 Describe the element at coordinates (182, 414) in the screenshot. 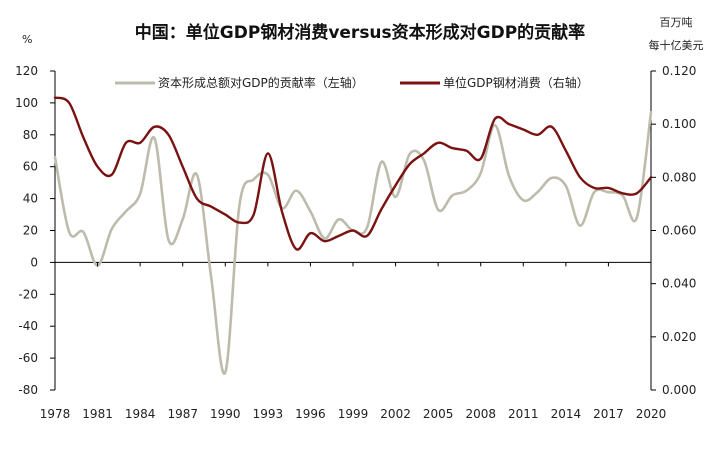

I see `x-axis-tick-label: 1987` at that location.